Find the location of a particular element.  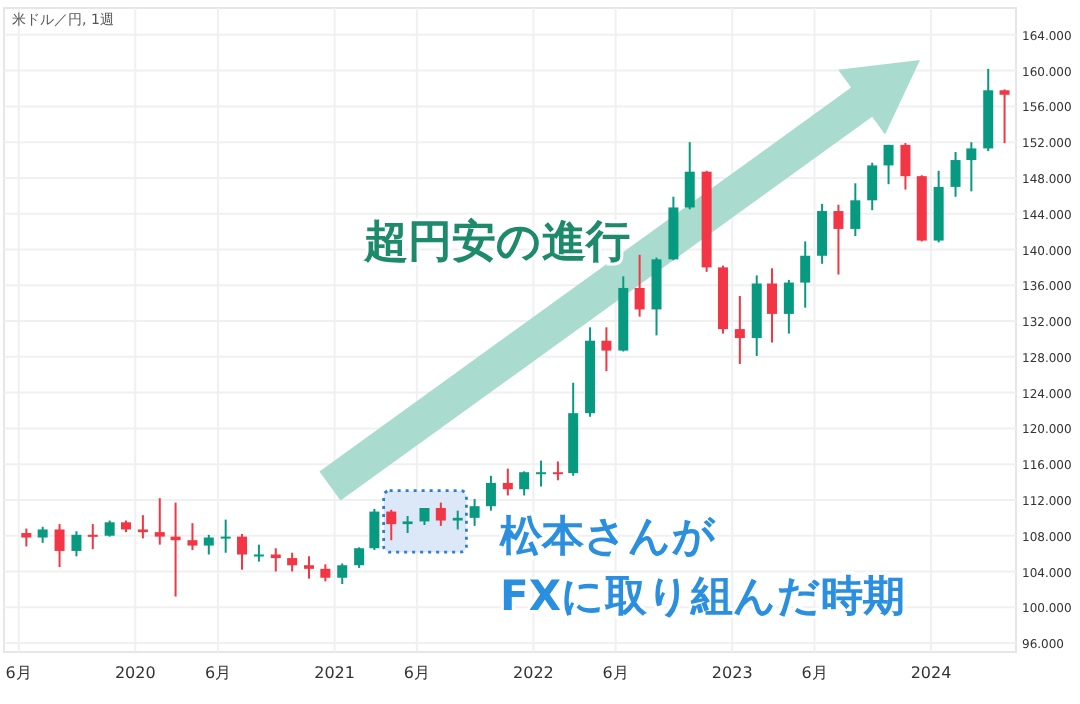

x-tick-label: 2022 is located at coordinates (533, 673).